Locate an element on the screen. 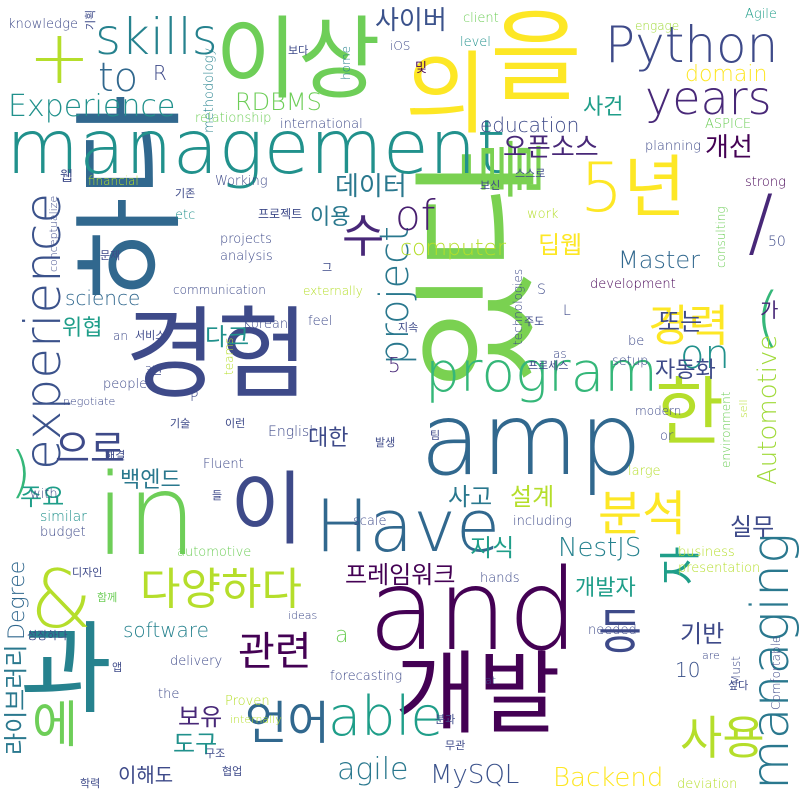 The height and width of the screenshot is (800, 800). word: financial is located at coordinates (113, 181).